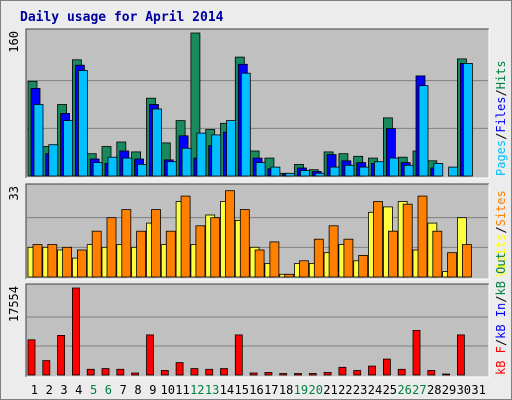  Describe the element at coordinates (14, 193) in the screenshot. I see `y-max-label: 33` at that location.